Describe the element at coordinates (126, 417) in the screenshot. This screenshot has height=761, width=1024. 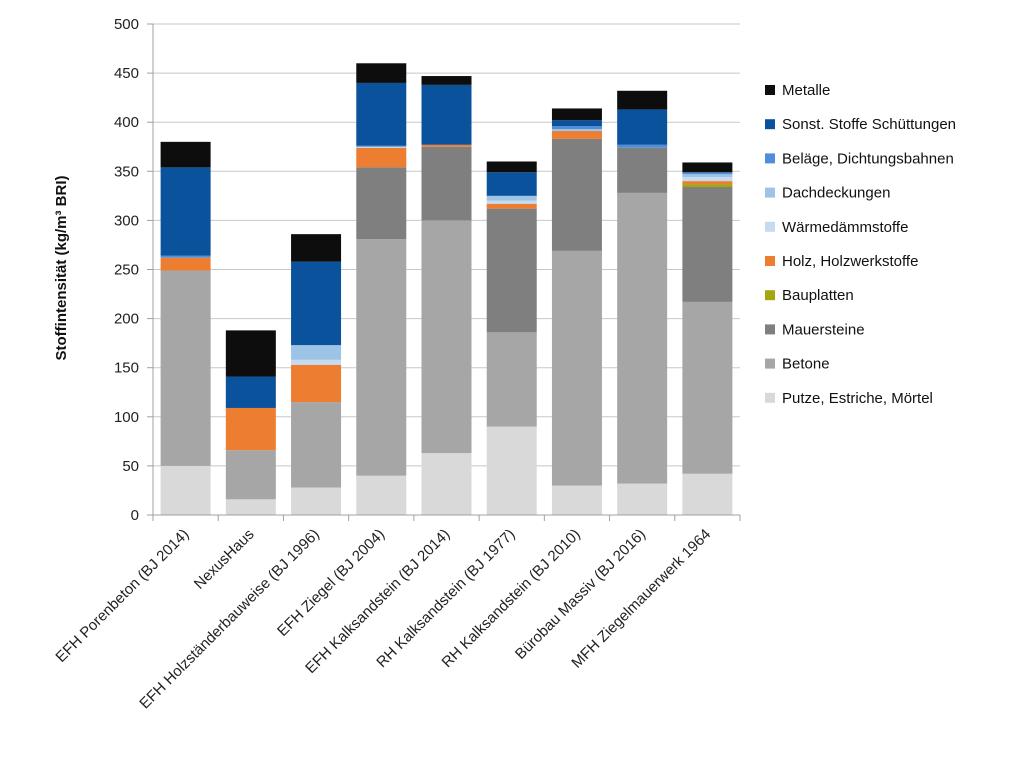
I see `y-tick-label: 100` at that location.